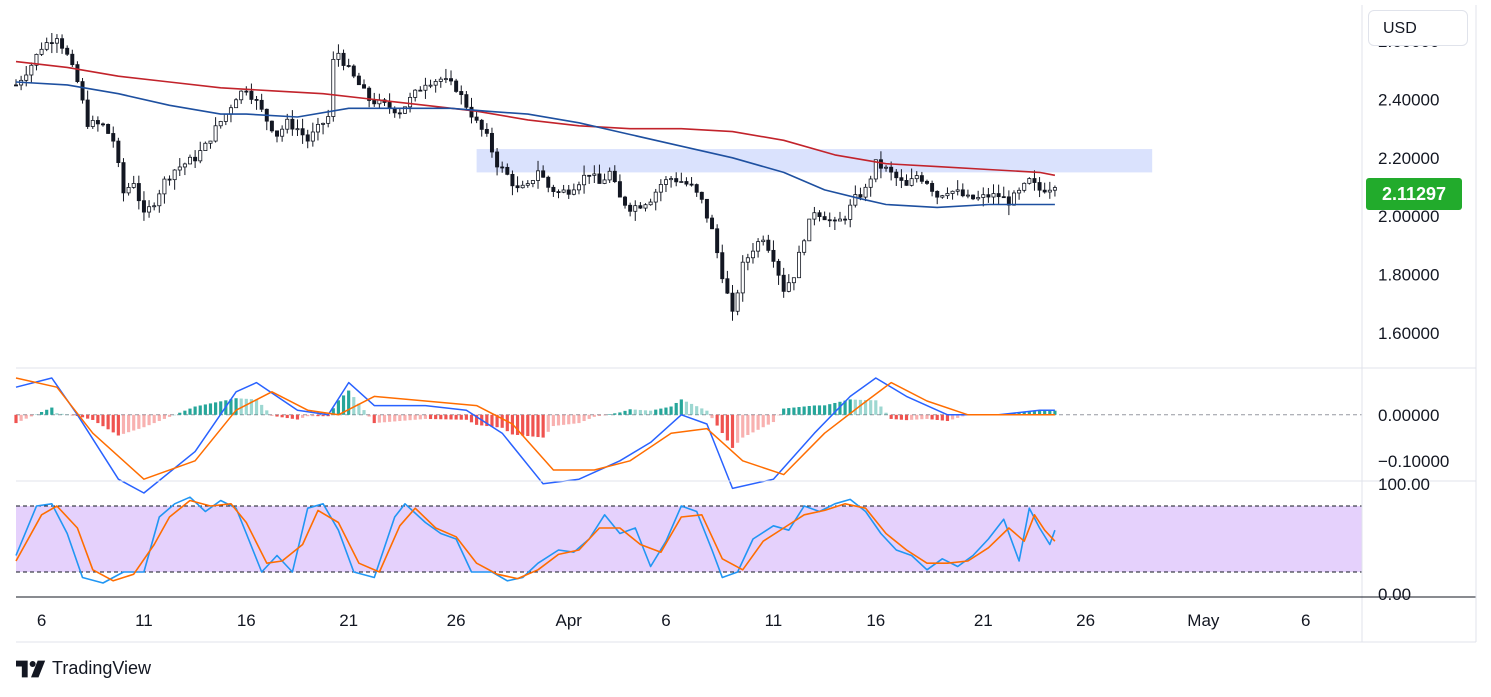 Image resolution: width=1491 pixels, height=697 pixels. I want to click on macd-signal-line, so click(535, 428).